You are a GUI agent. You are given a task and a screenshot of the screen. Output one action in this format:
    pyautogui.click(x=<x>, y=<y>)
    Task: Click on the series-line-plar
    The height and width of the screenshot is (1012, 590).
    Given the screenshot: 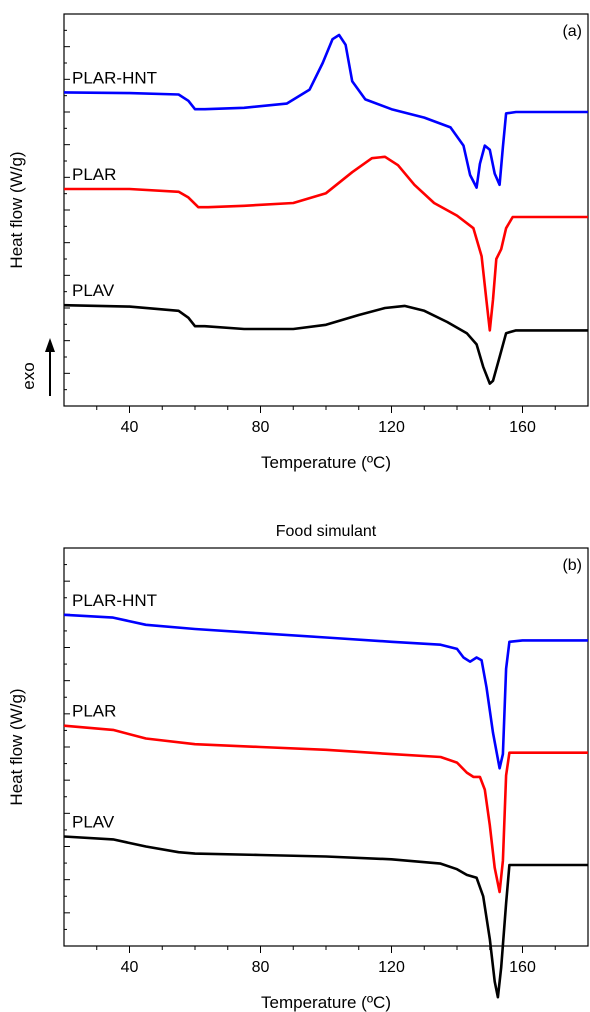 What is the action you would take?
    pyautogui.click(x=325, y=809)
    